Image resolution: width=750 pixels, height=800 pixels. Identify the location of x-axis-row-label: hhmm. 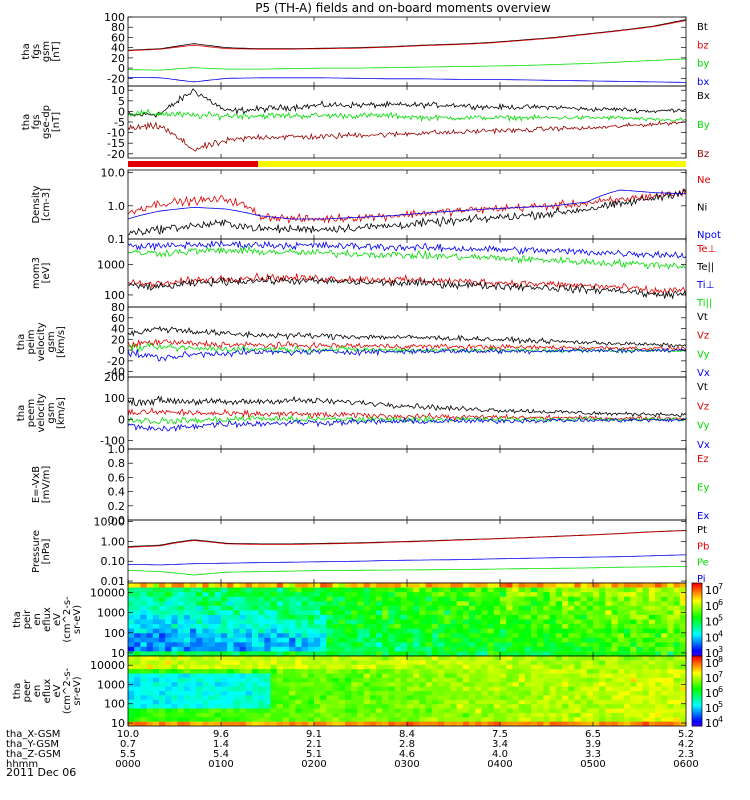
(22, 764).